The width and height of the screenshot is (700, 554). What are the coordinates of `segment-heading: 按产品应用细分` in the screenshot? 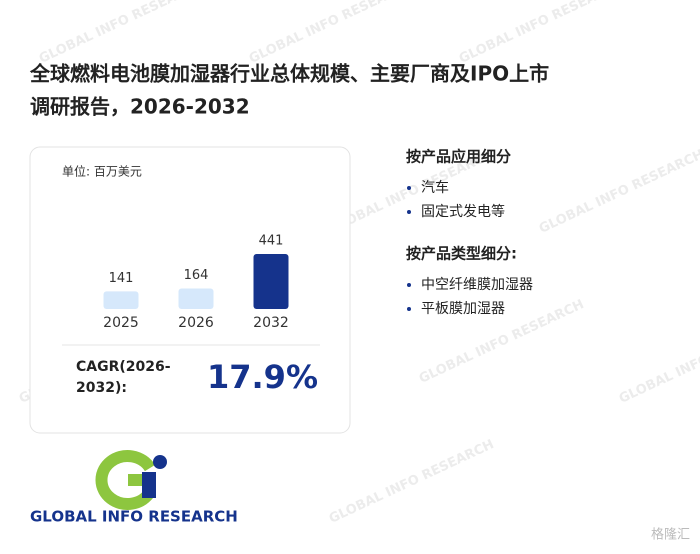 It's located at (458, 157).